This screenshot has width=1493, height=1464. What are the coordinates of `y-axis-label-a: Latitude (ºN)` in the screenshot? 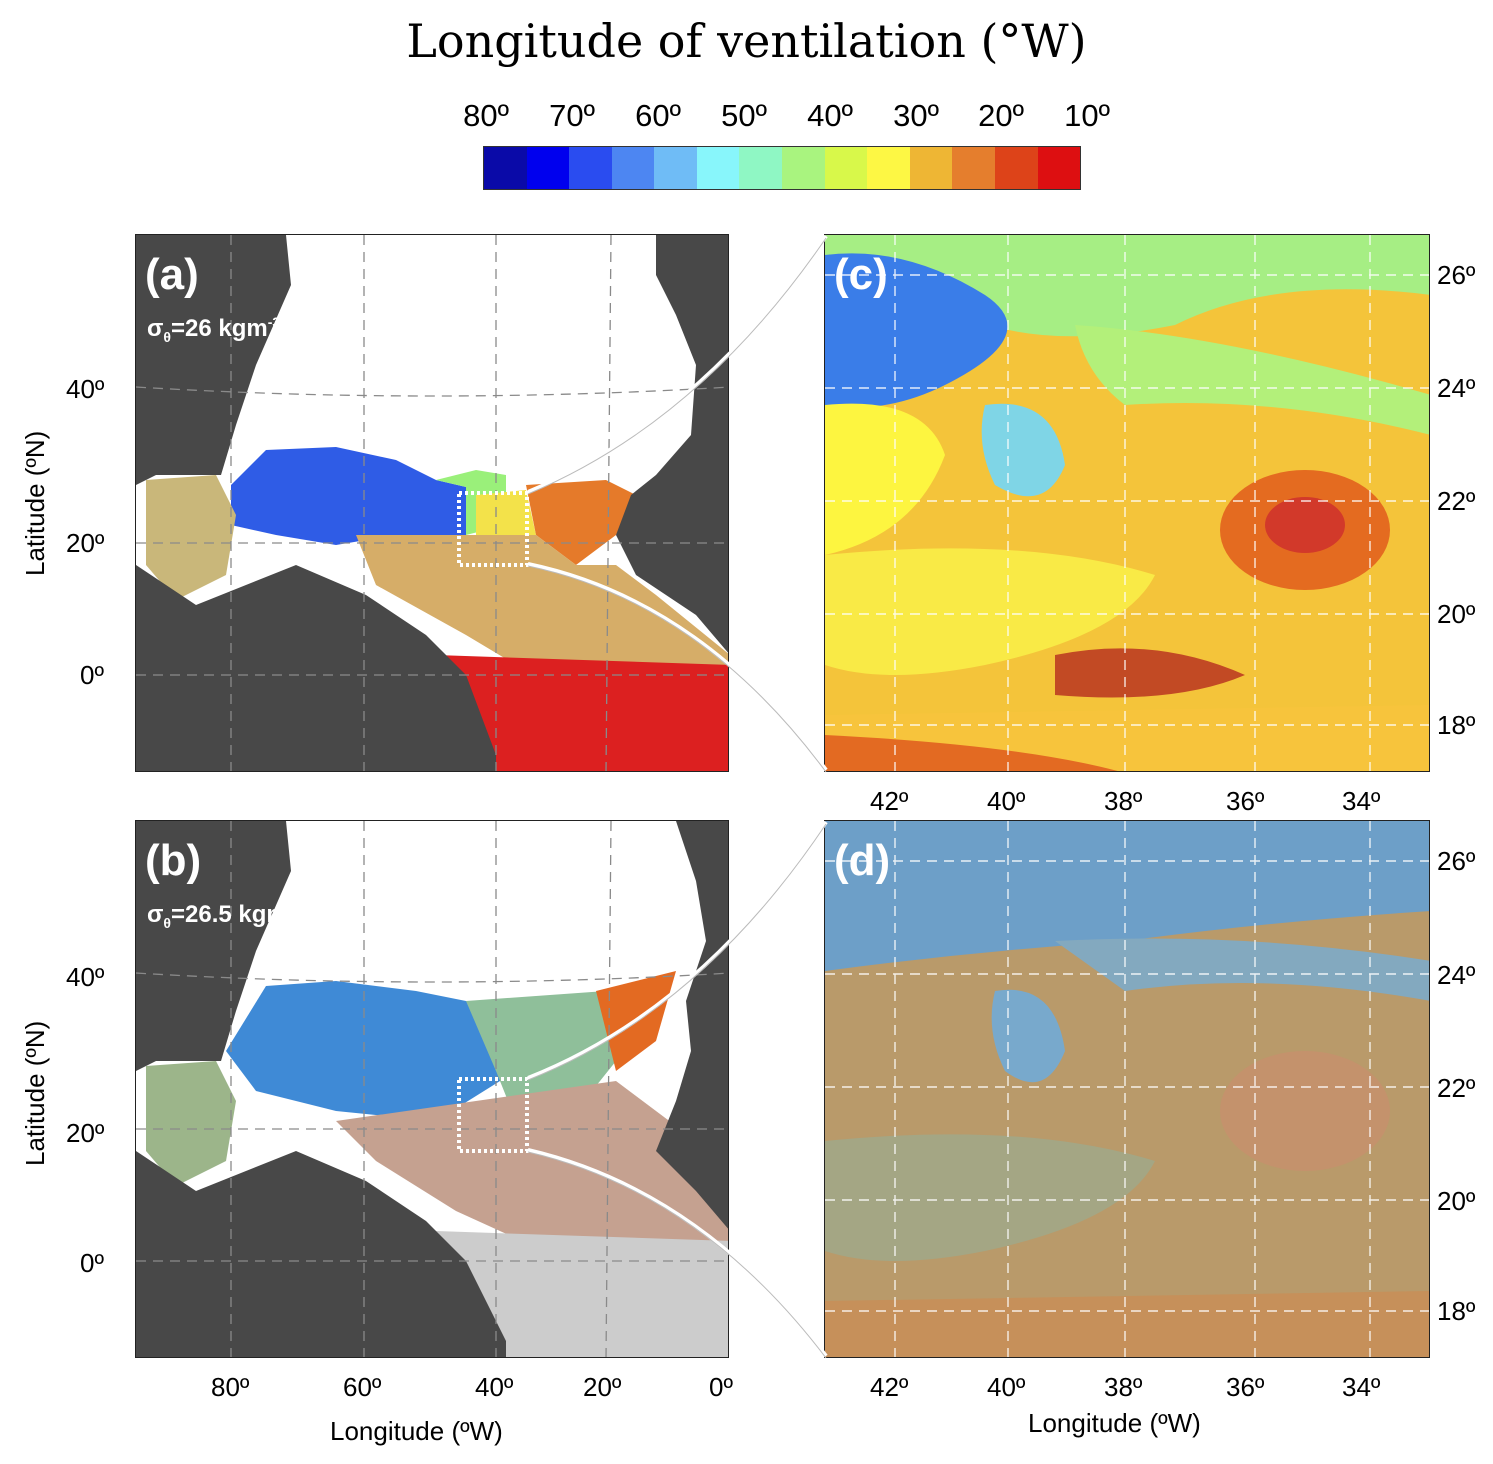 It's located at (35, 503).